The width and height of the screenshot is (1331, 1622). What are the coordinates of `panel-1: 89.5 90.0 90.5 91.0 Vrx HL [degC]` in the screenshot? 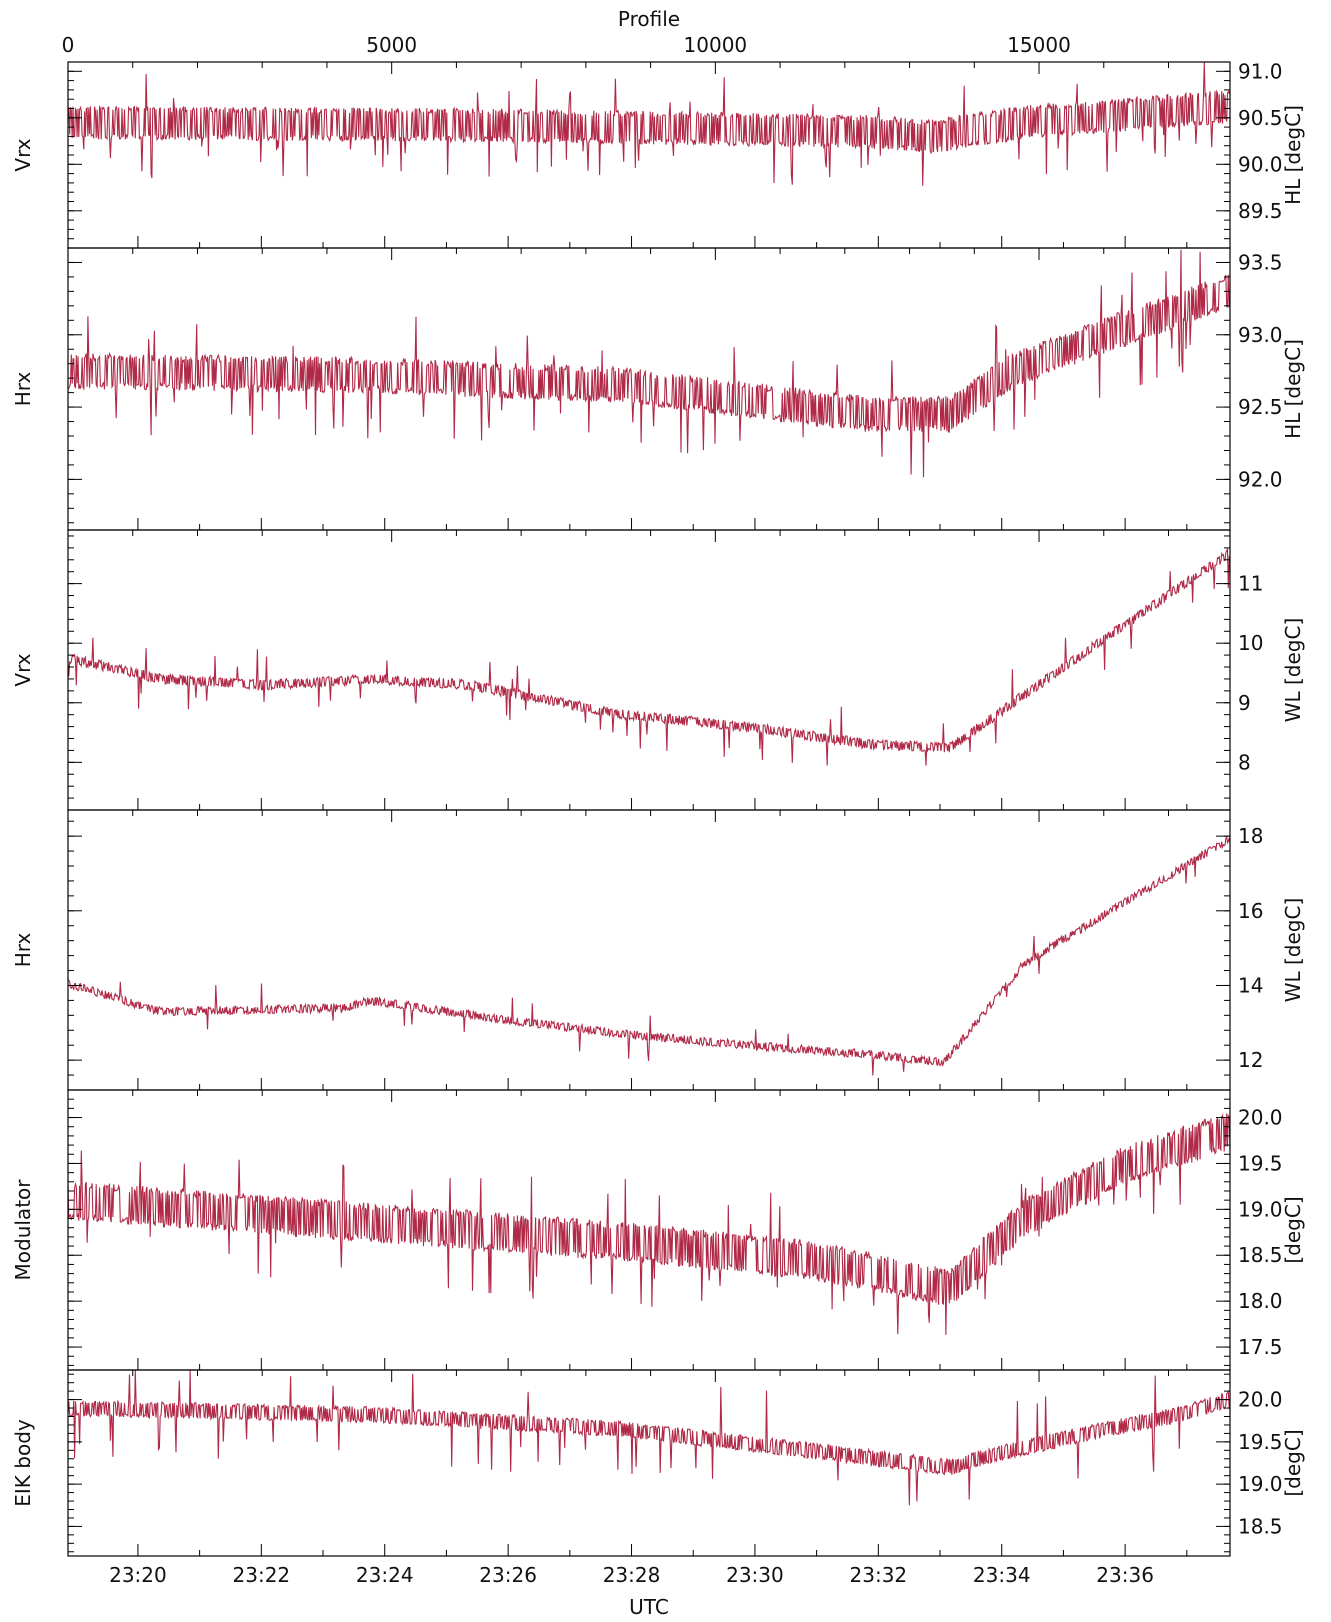 It's located at (658, 154).